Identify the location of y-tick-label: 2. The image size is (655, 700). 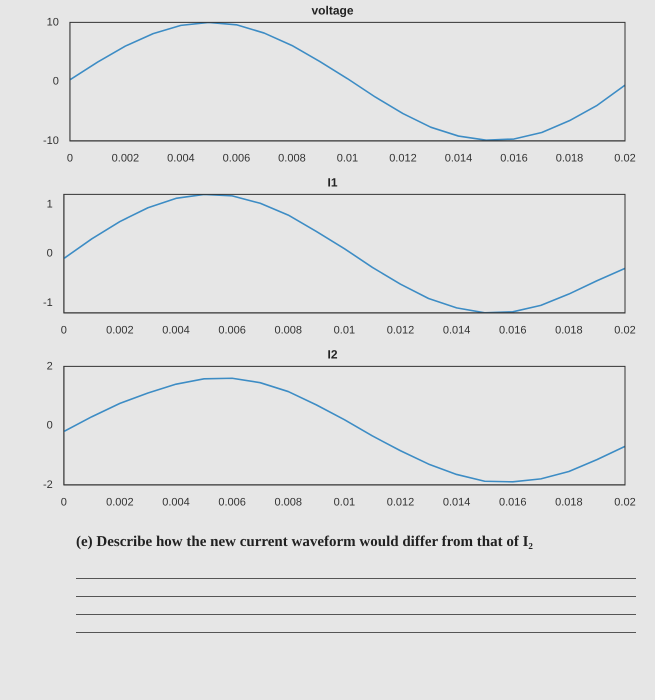
(49, 366).